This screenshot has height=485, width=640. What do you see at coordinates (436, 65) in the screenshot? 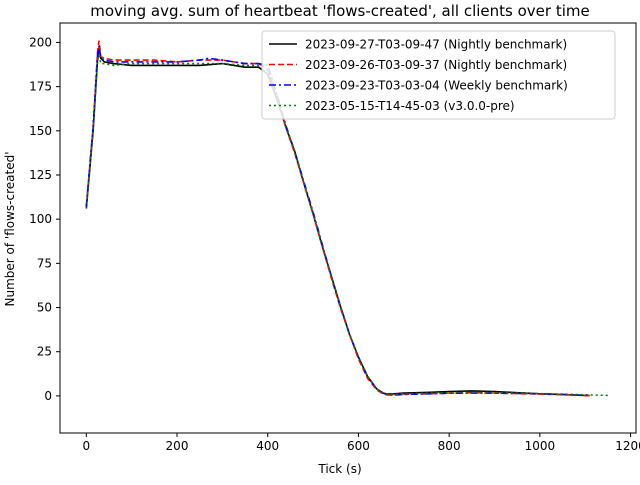
I see `legend-label-2: 2023-09-26-T03-09-37 (Nightly benchmark)` at bounding box center [436, 65].